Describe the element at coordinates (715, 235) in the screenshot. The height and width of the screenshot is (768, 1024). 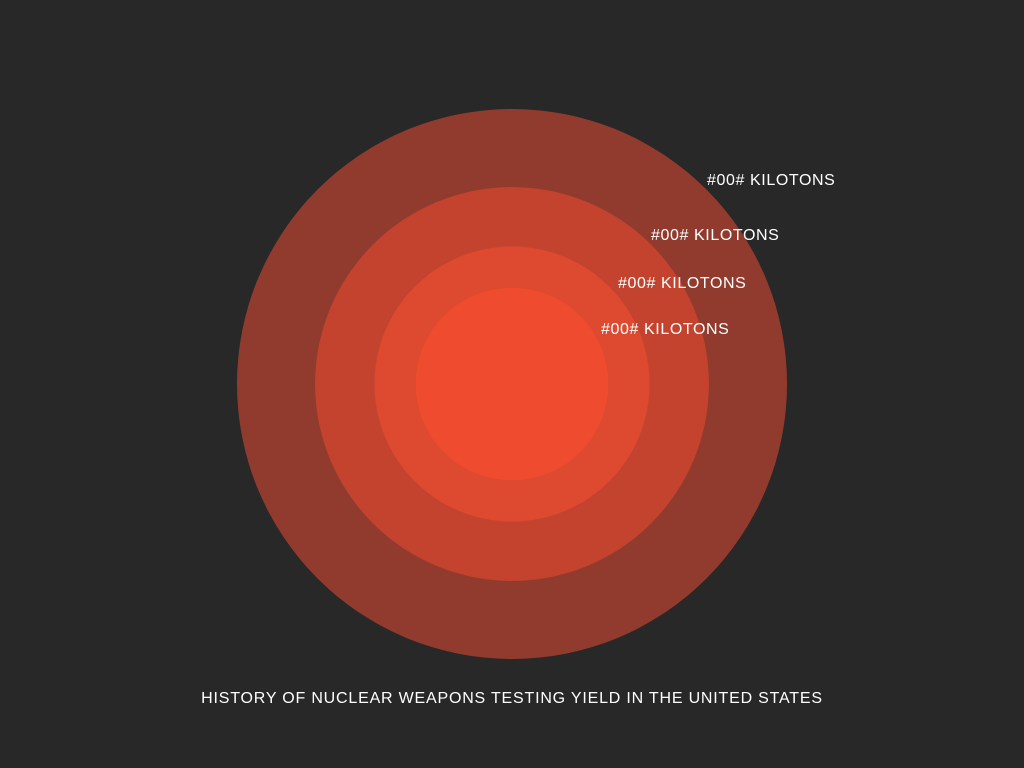
I see `ring-label-2: #00# KILOTONS` at that location.